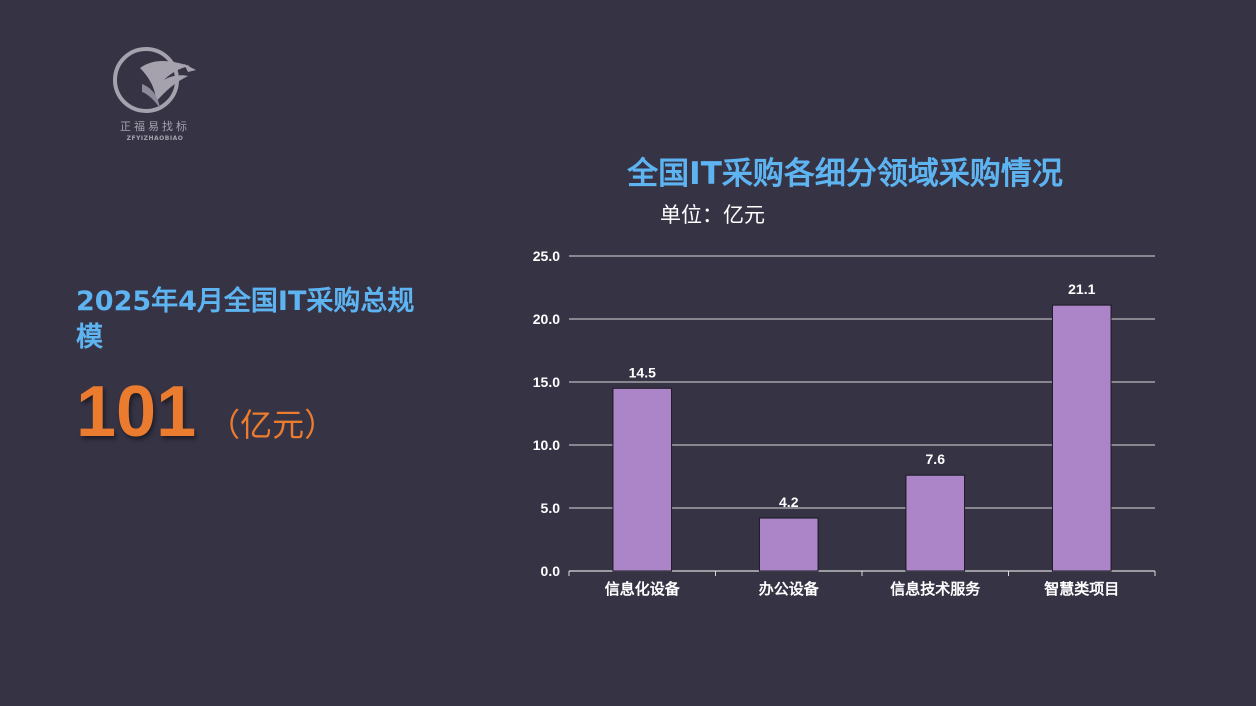 The height and width of the screenshot is (706, 1256). What do you see at coordinates (935, 589) in the screenshot?
I see `x-tick-label: 信息技术服务` at bounding box center [935, 589].